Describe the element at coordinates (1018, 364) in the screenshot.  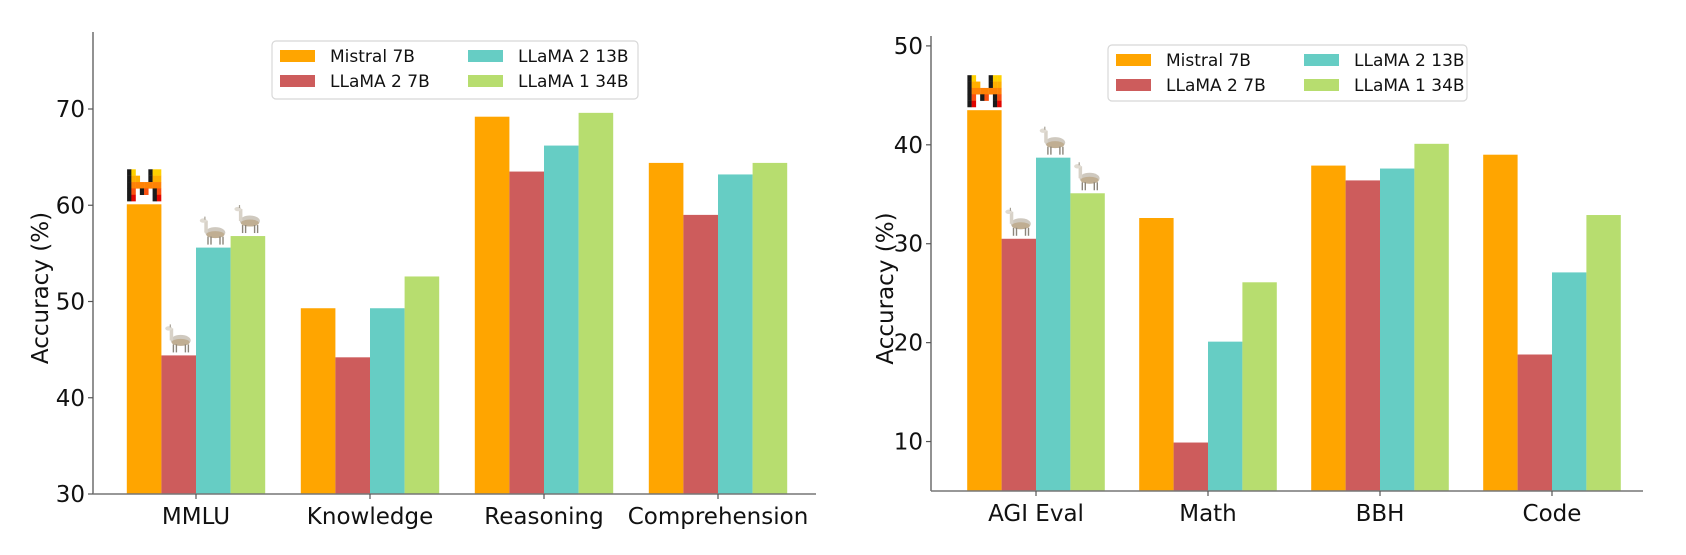
I see `bar-agi-eval-llama-2-7b` at that location.